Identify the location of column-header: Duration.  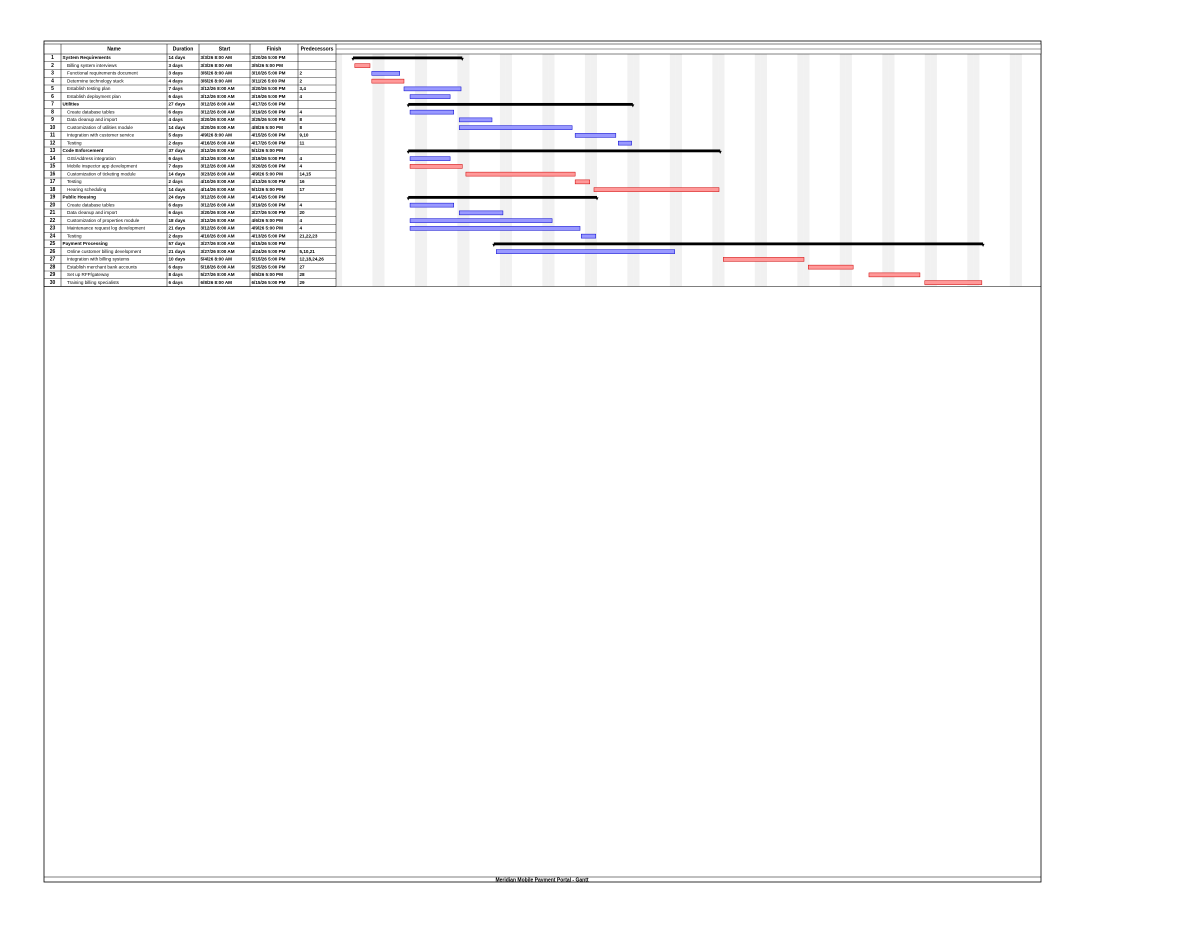
(183, 49).